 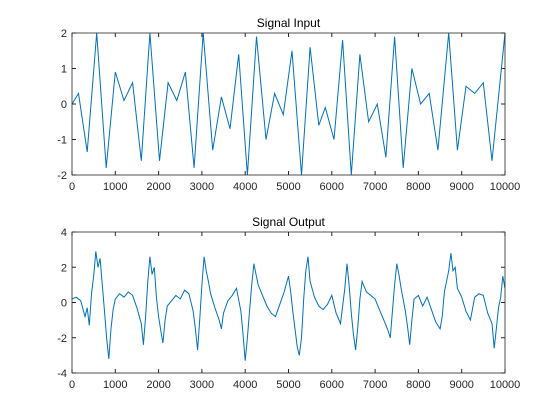 What do you see at coordinates (62, 141) in the screenshot?
I see `y-tick-label: -1` at bounding box center [62, 141].